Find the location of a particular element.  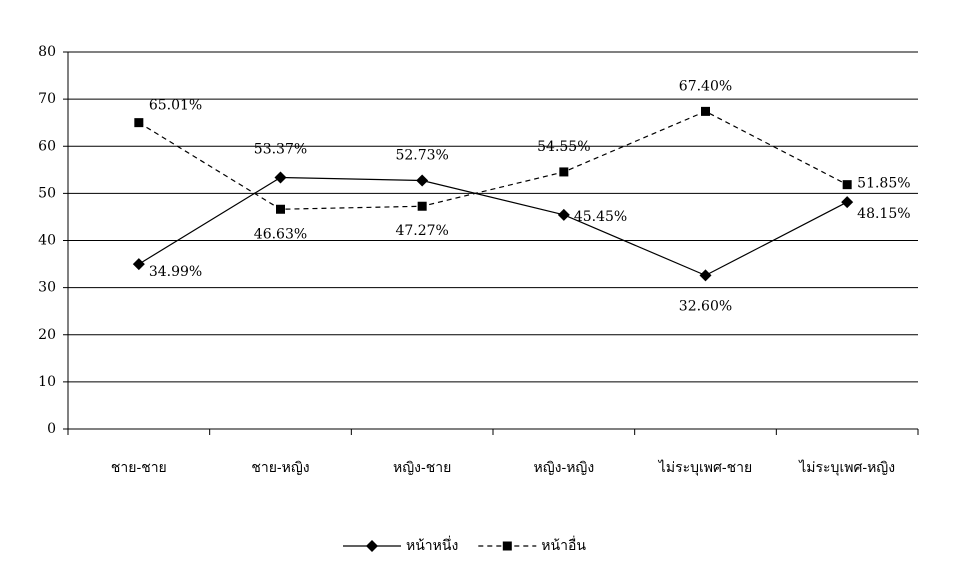

x-tick-label: ชาย-หญิง is located at coordinates (280, 468).